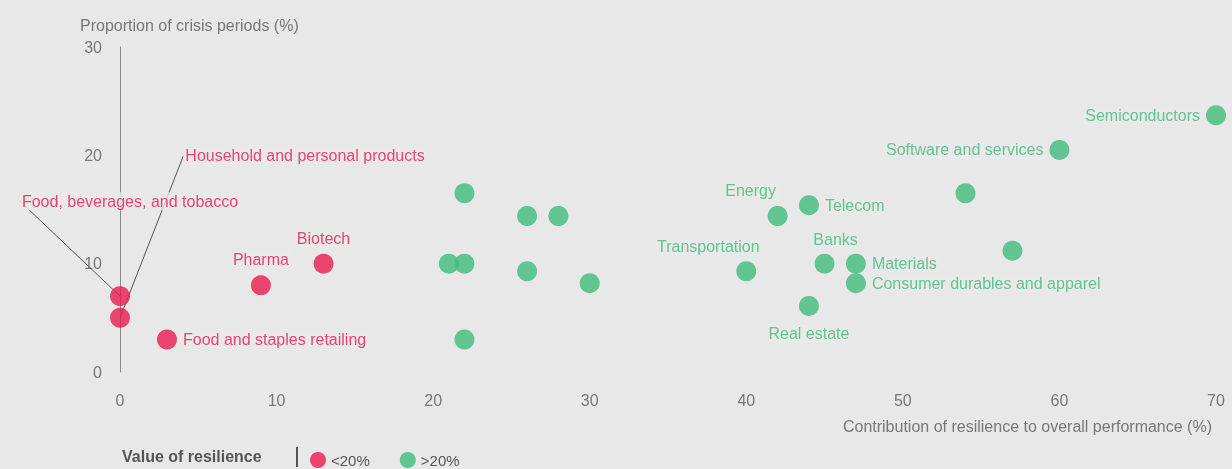 The image size is (1232, 469). I want to click on x-axis-title: Contribution of resilience to overall performance (%), so click(1027, 426).